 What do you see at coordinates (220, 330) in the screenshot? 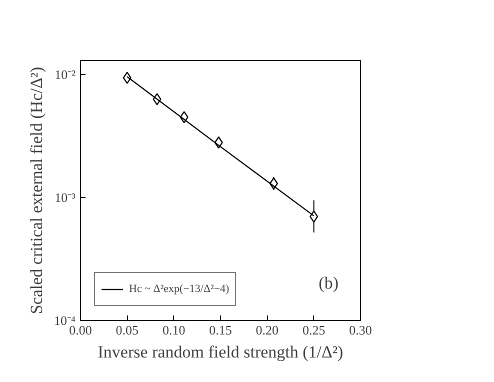
I see `x-tick-label: 0.15` at bounding box center [220, 330].